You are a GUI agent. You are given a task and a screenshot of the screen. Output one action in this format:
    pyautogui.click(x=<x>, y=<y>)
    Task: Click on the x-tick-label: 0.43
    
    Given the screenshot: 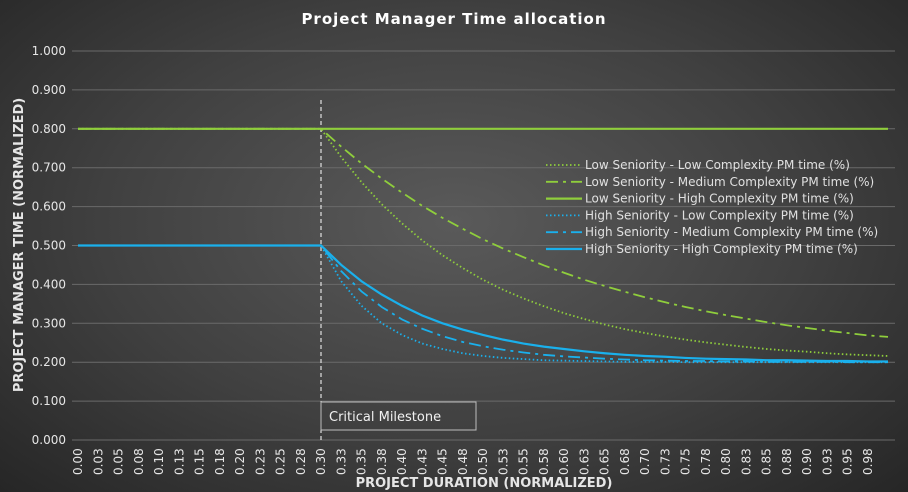 What is the action you would take?
    pyautogui.click(x=422, y=461)
    